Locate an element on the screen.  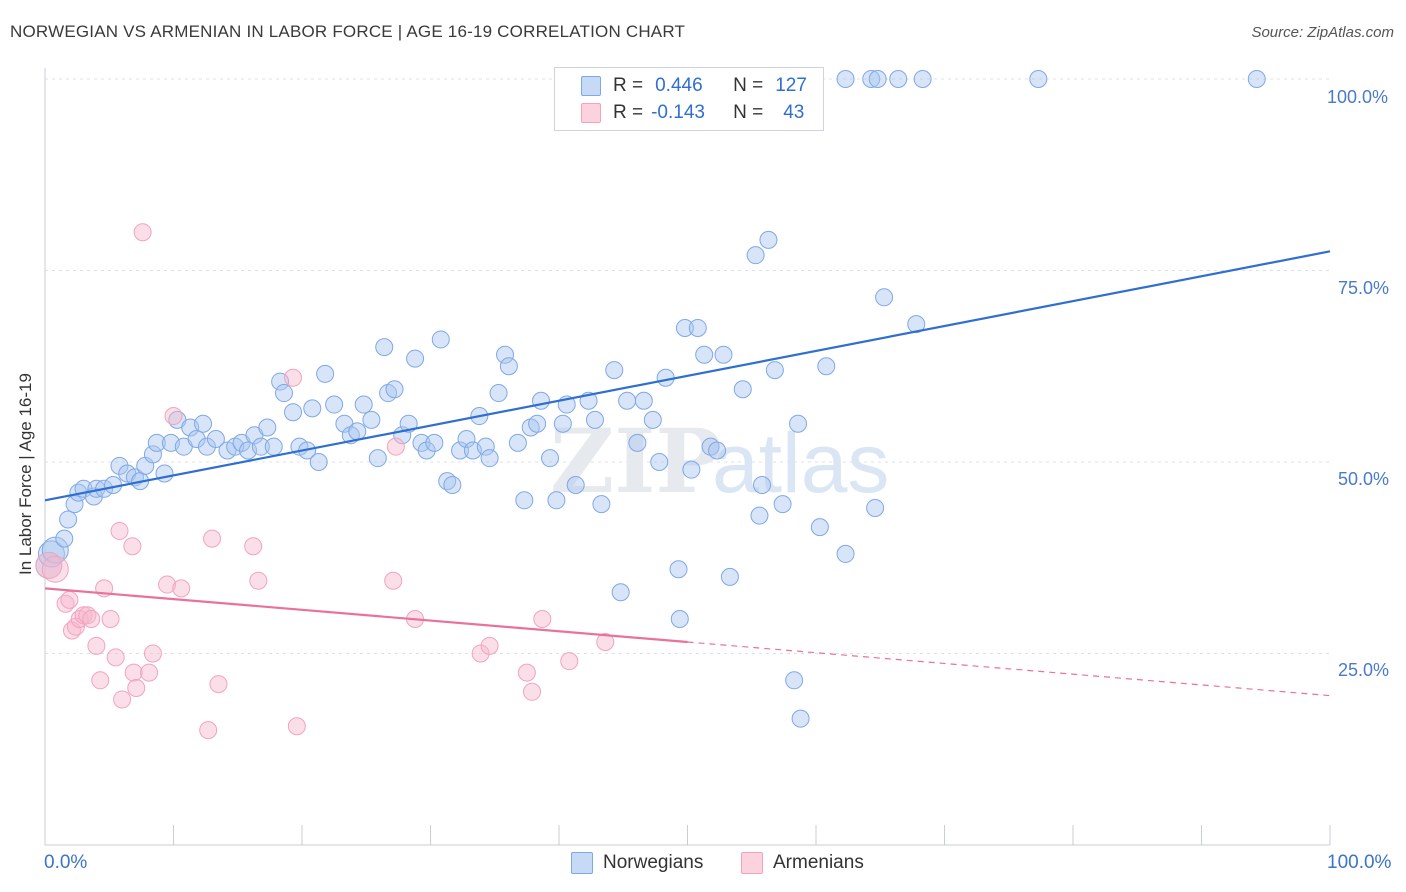
legend-n-value: 43 is located at coordinates (794, 112).